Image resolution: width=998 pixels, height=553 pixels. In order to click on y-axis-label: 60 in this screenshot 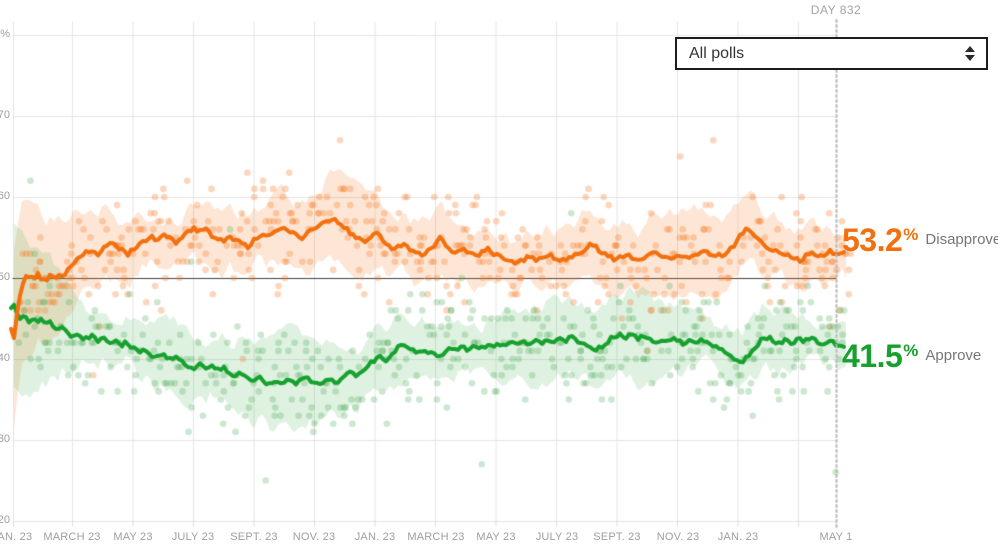, I will do `click(5, 196)`.